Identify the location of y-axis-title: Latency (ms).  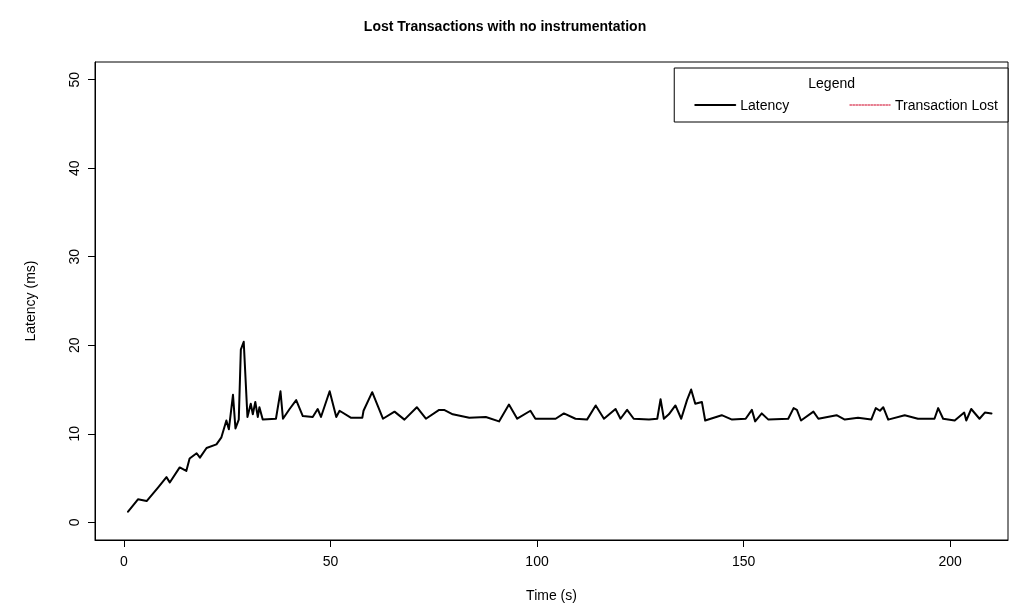
(30, 301).